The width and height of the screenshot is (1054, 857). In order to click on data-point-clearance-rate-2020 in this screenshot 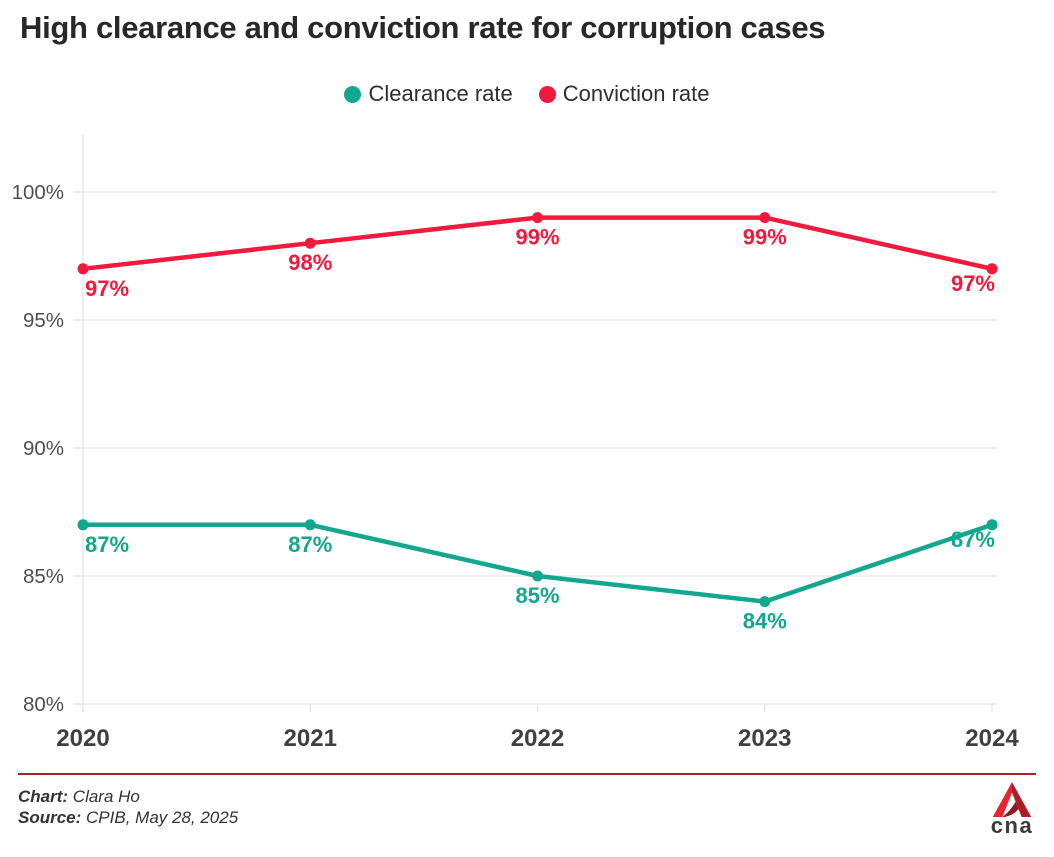, I will do `click(83, 525)`.